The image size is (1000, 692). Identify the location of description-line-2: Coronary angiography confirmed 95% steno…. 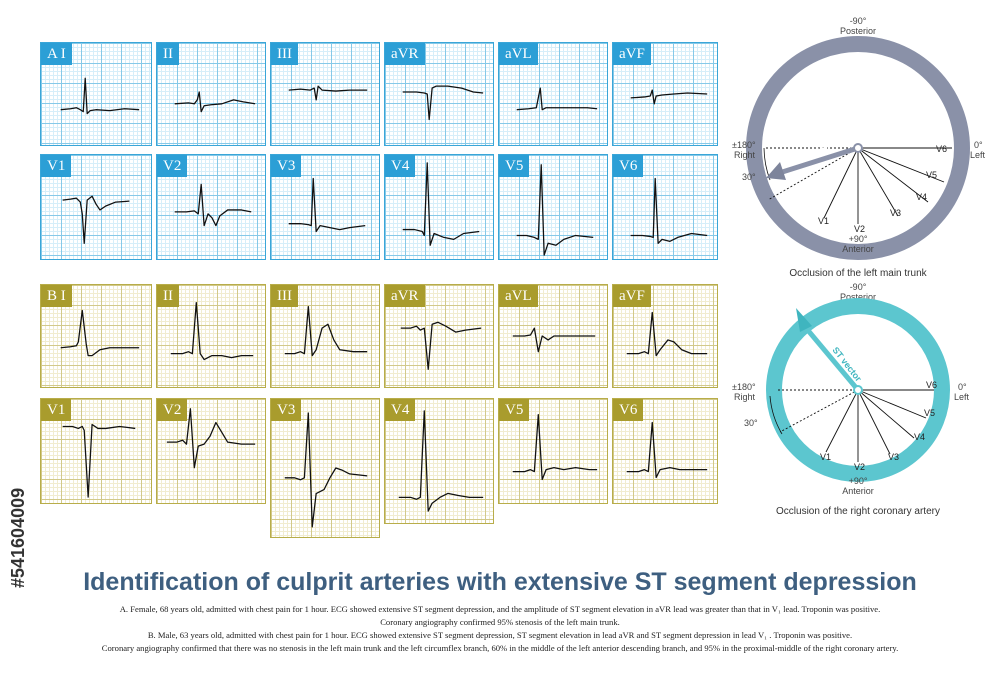
(500, 622).